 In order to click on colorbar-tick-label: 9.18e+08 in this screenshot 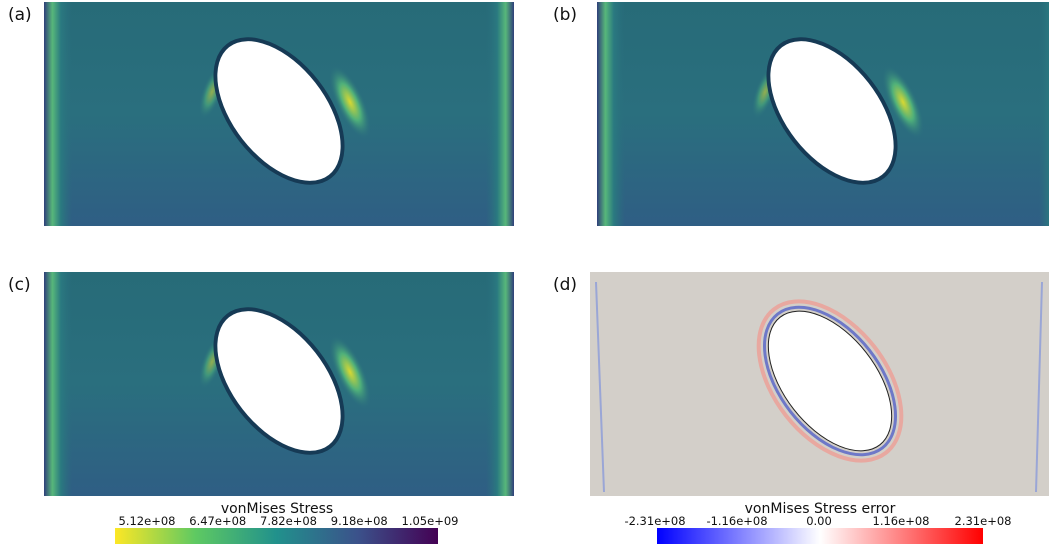, I will do `click(359, 521)`.